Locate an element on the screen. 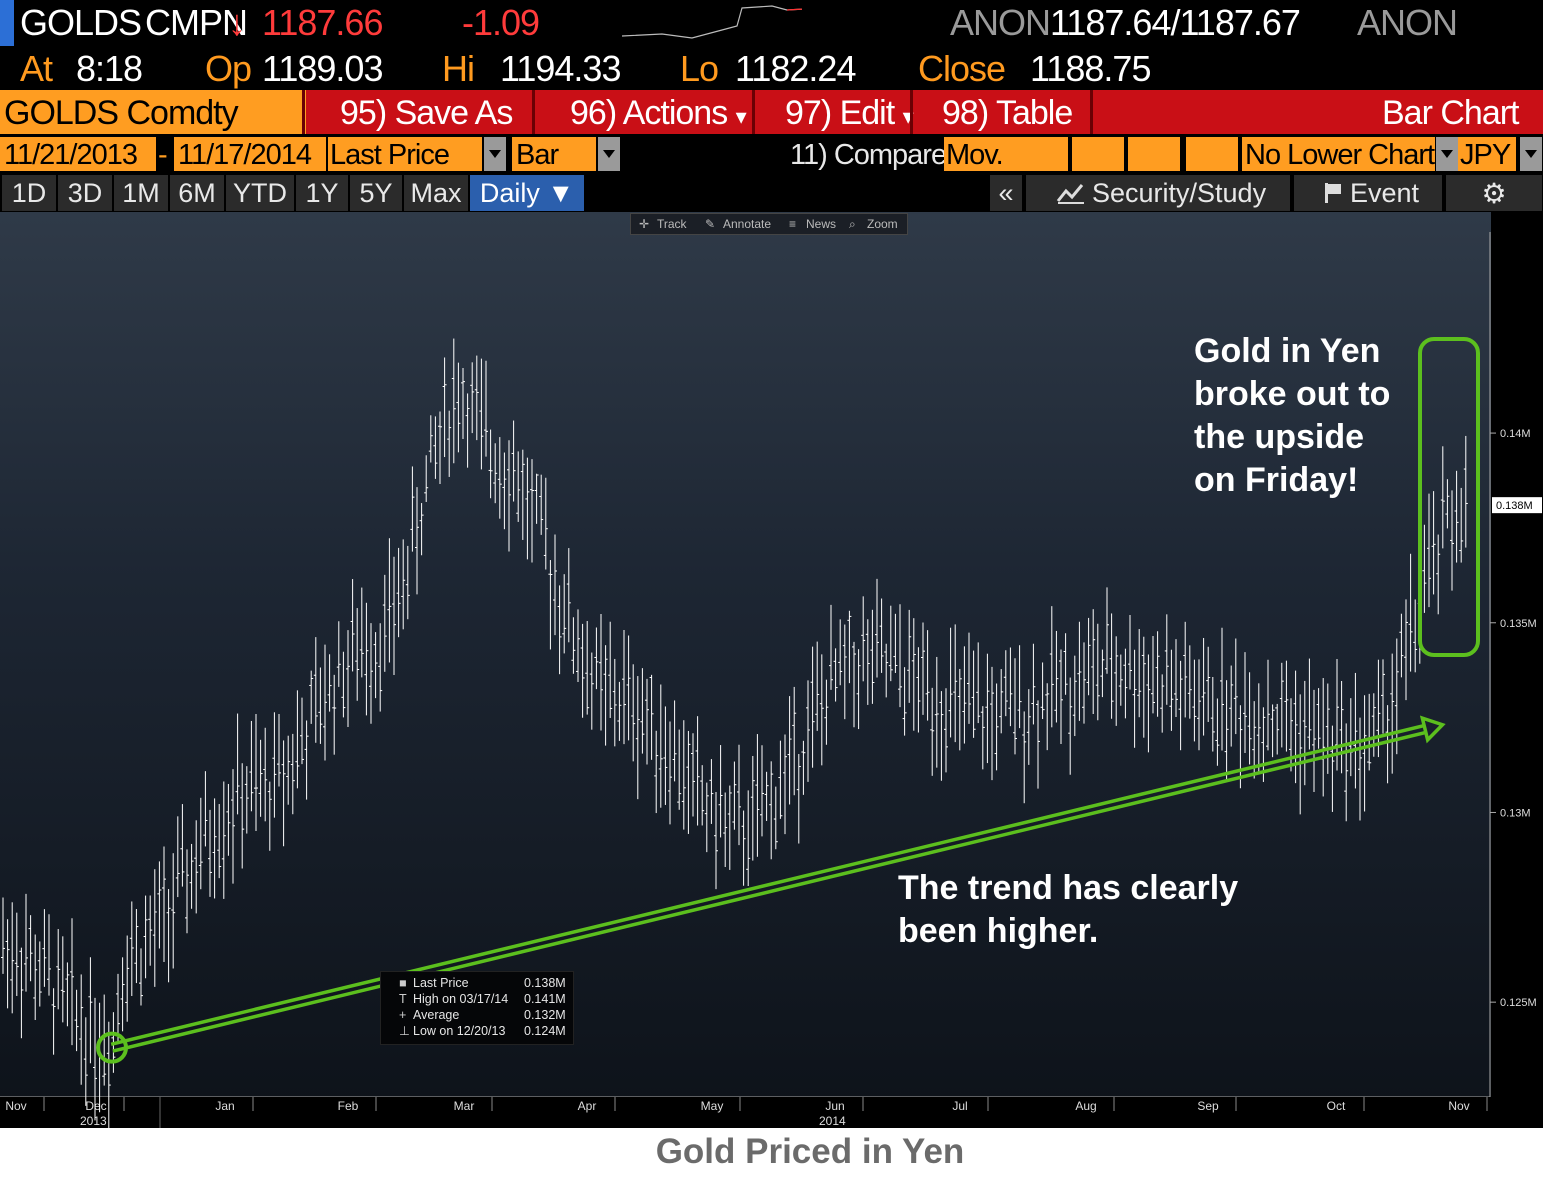  at-label: At is located at coordinates (36, 68).